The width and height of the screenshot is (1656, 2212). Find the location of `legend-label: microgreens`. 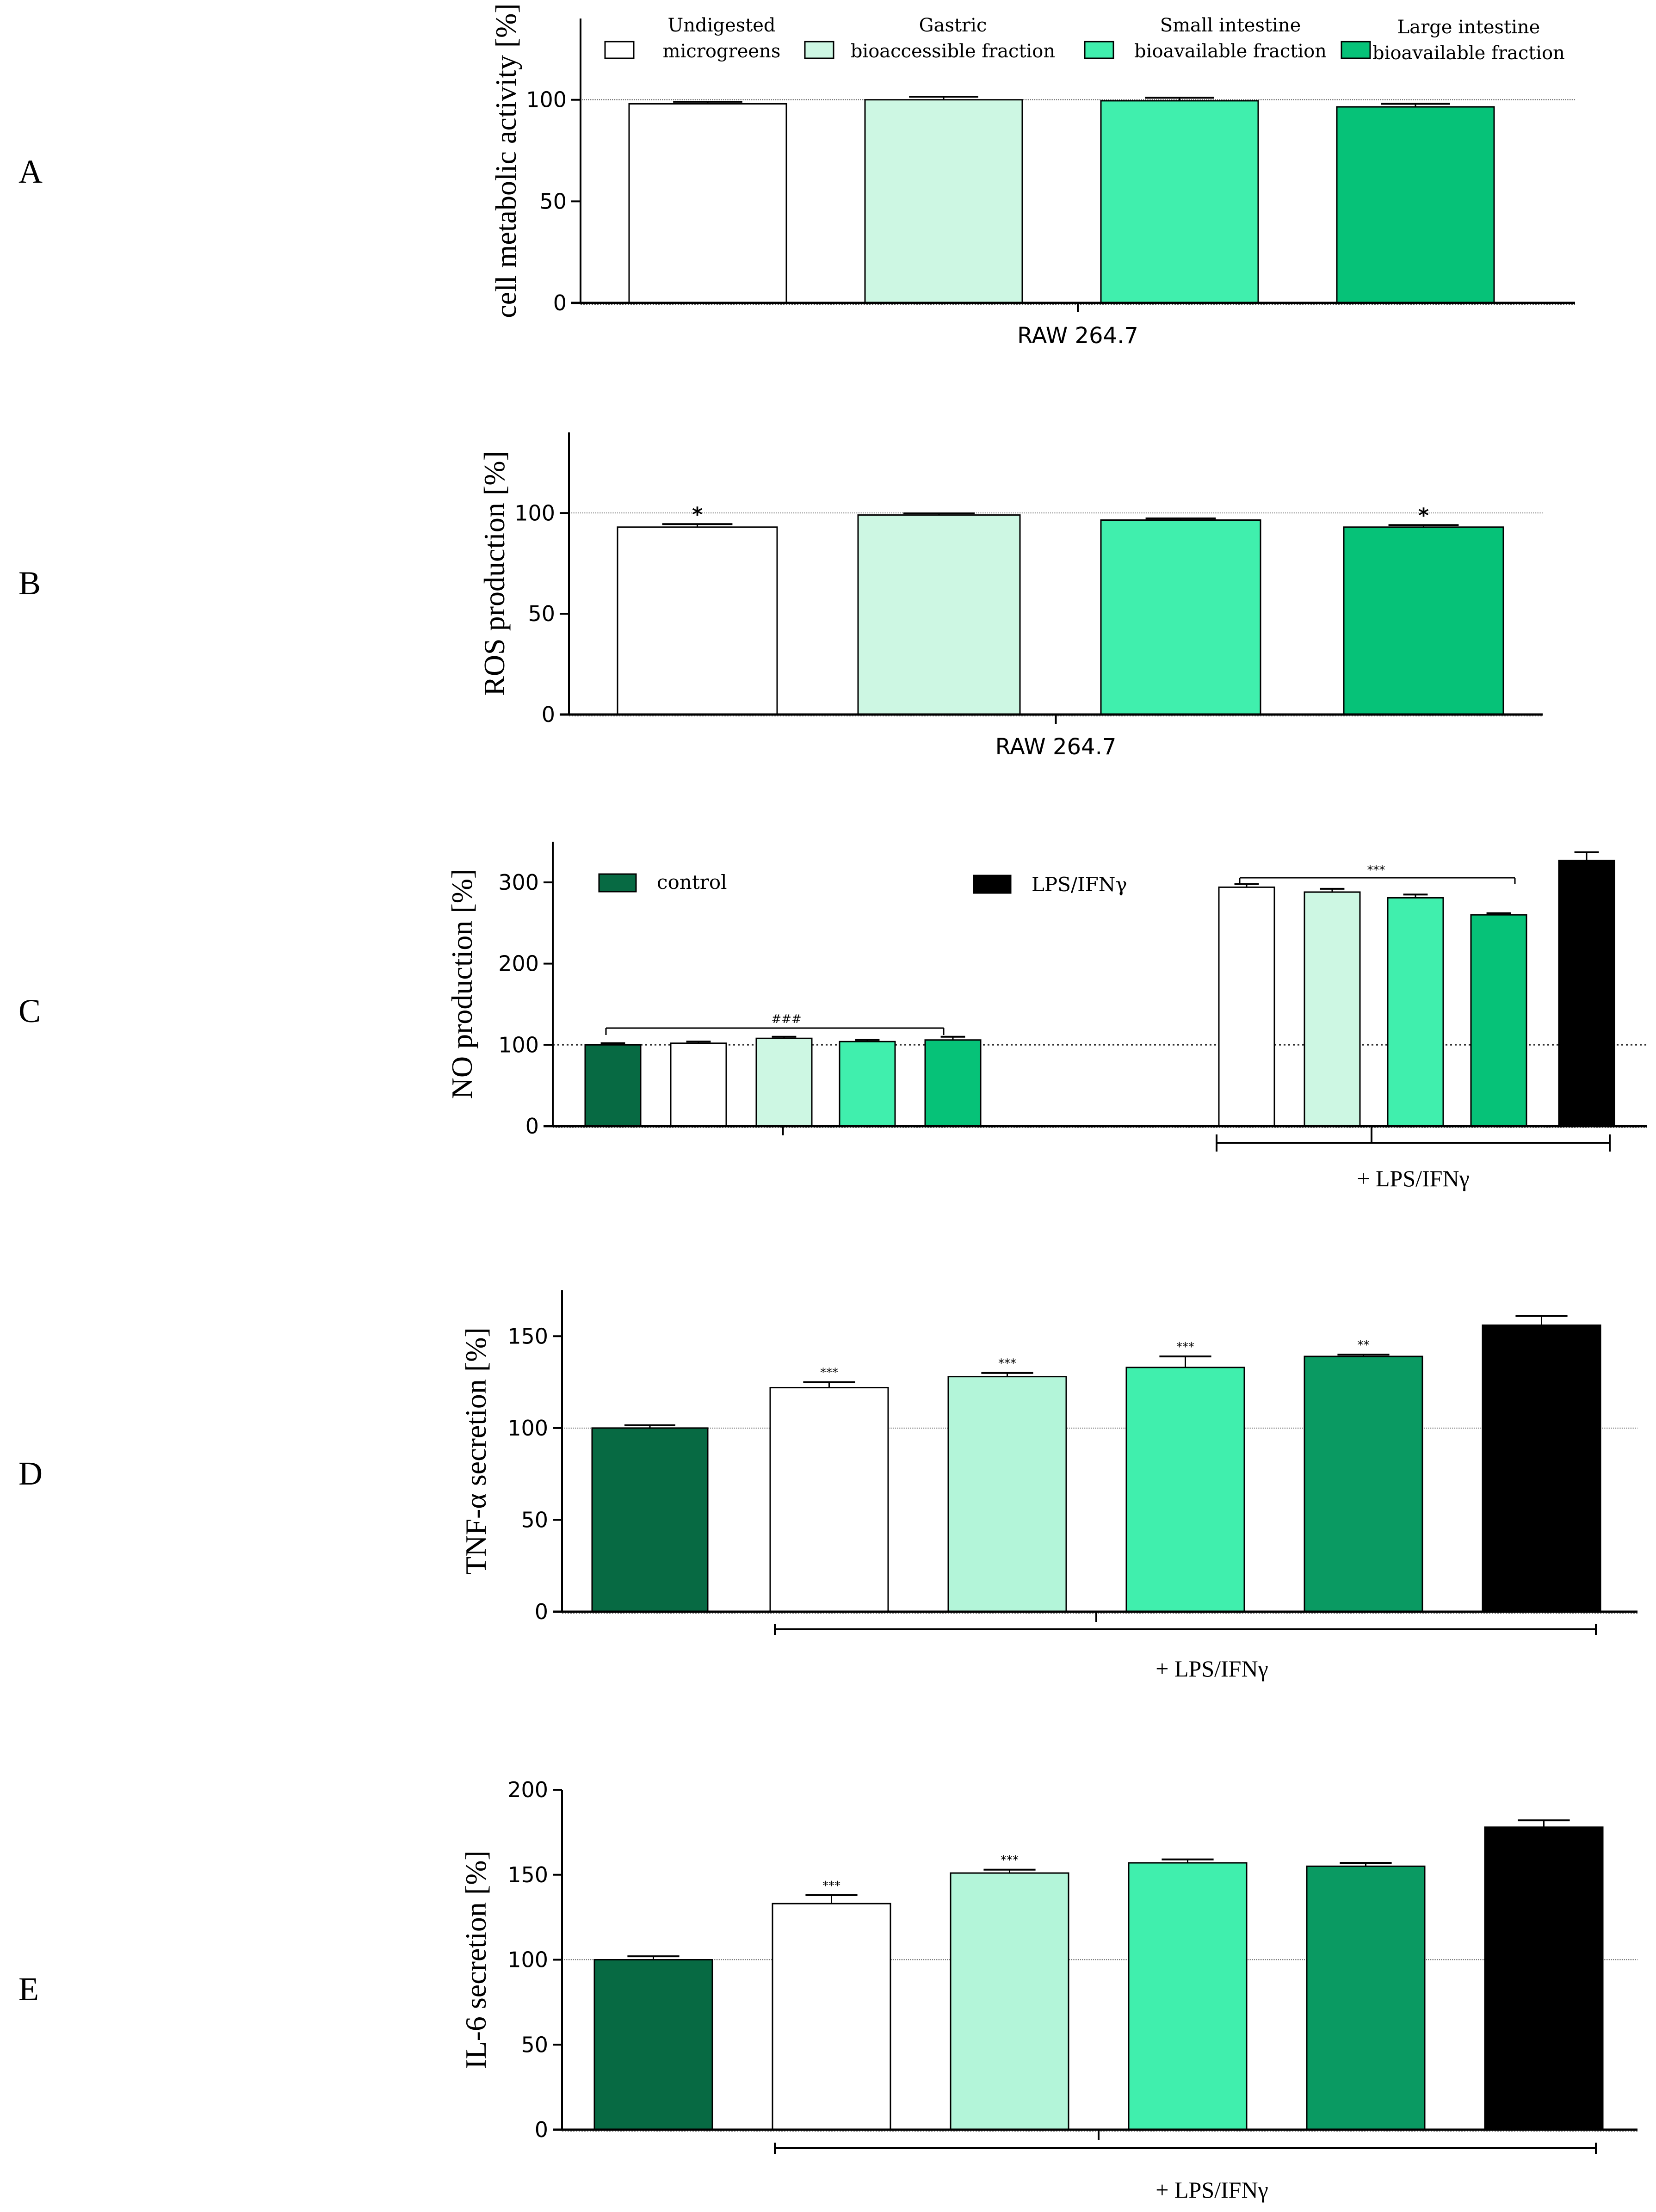

legend-label: microgreens is located at coordinates (722, 52).